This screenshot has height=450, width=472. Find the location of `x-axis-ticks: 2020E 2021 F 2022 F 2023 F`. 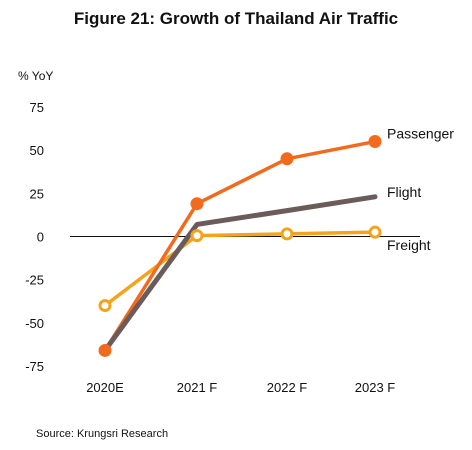

x-axis-ticks: 2020E 2021 F 2022 F 2023 F is located at coordinates (240, 387).